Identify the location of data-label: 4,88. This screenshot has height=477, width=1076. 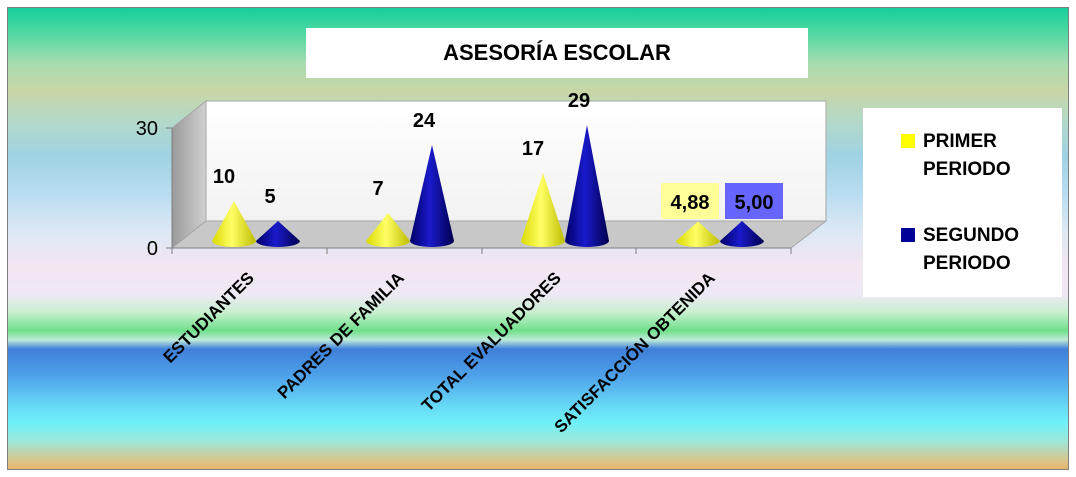
(690, 203).